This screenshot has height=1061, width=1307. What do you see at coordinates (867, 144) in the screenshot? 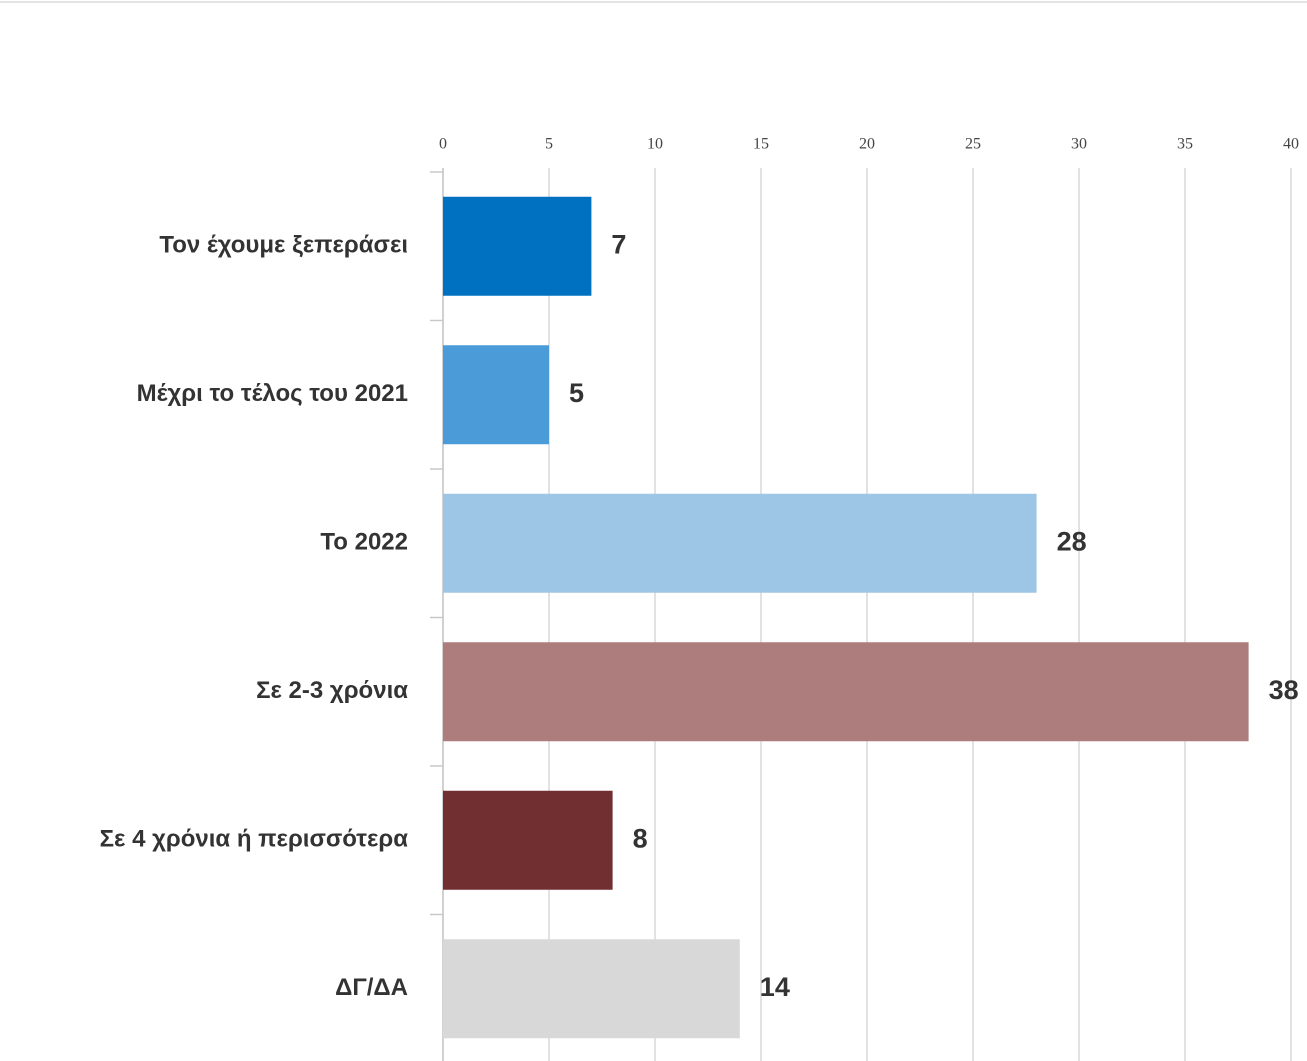
I see `x-tick-label: 20` at bounding box center [867, 144].